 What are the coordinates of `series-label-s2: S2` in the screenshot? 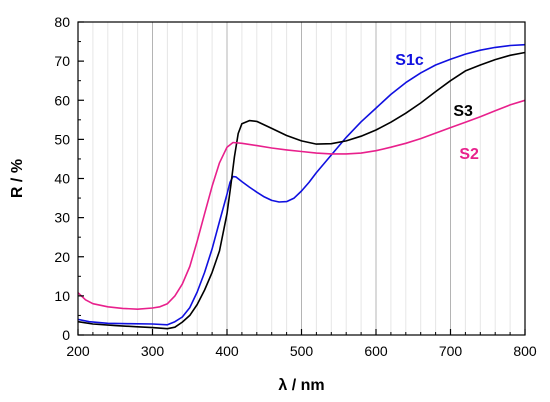 It's located at (469, 154).